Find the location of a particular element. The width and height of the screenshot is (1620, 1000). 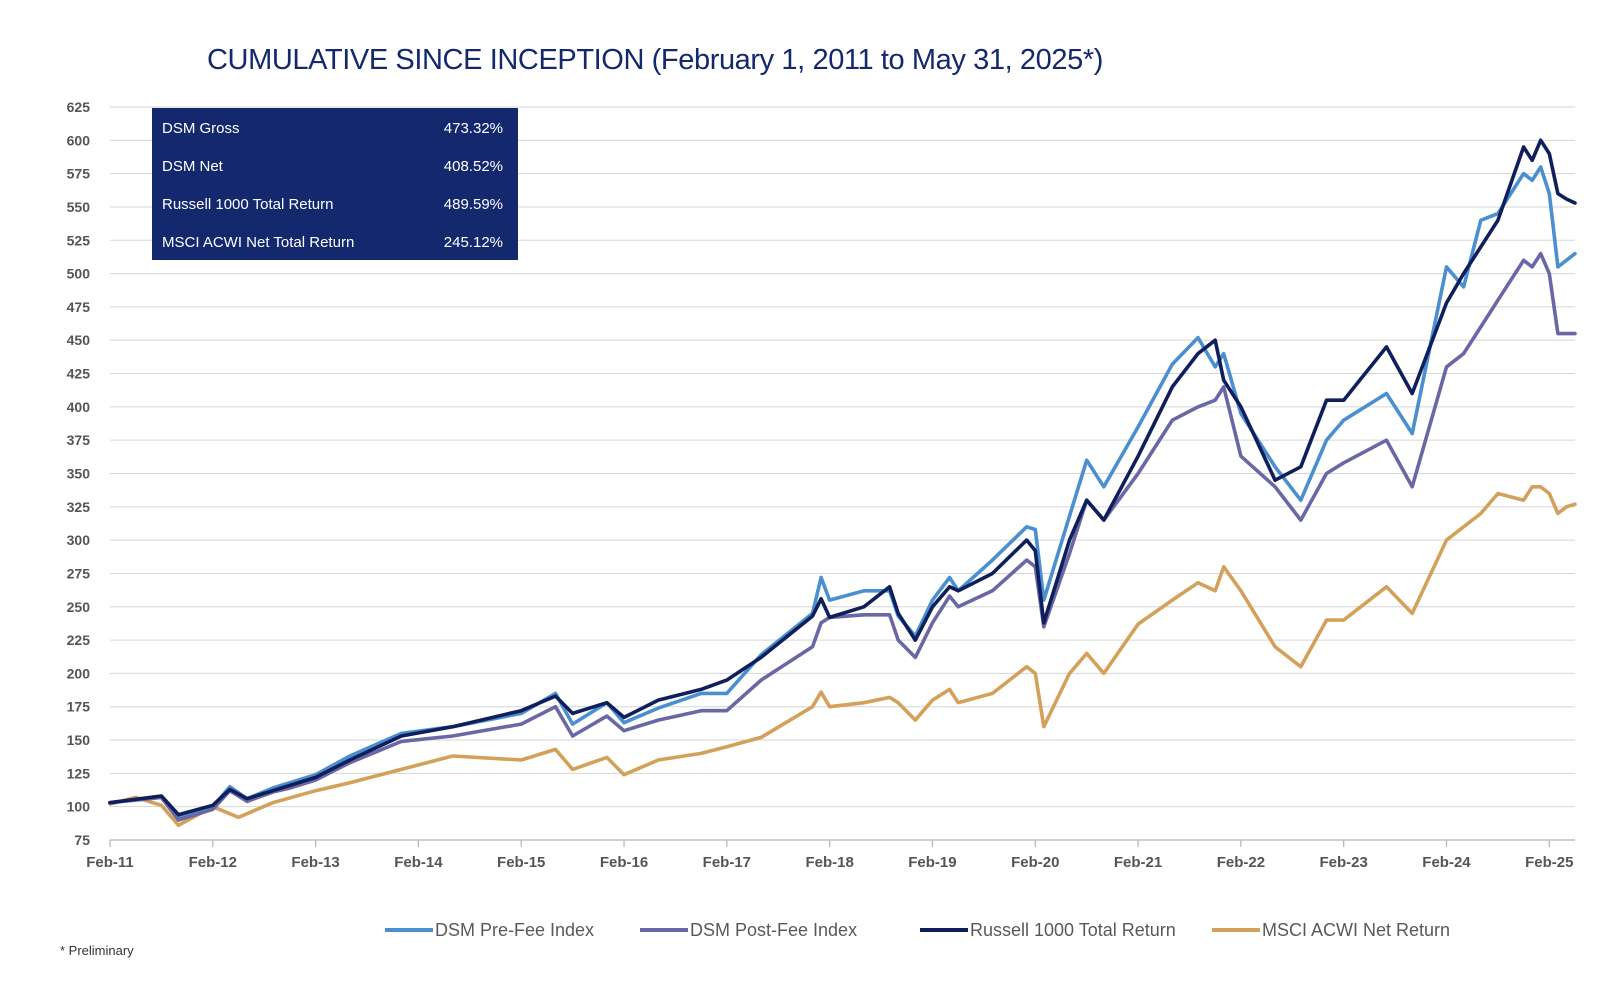

y-tick-label: 75 is located at coordinates (82, 840).